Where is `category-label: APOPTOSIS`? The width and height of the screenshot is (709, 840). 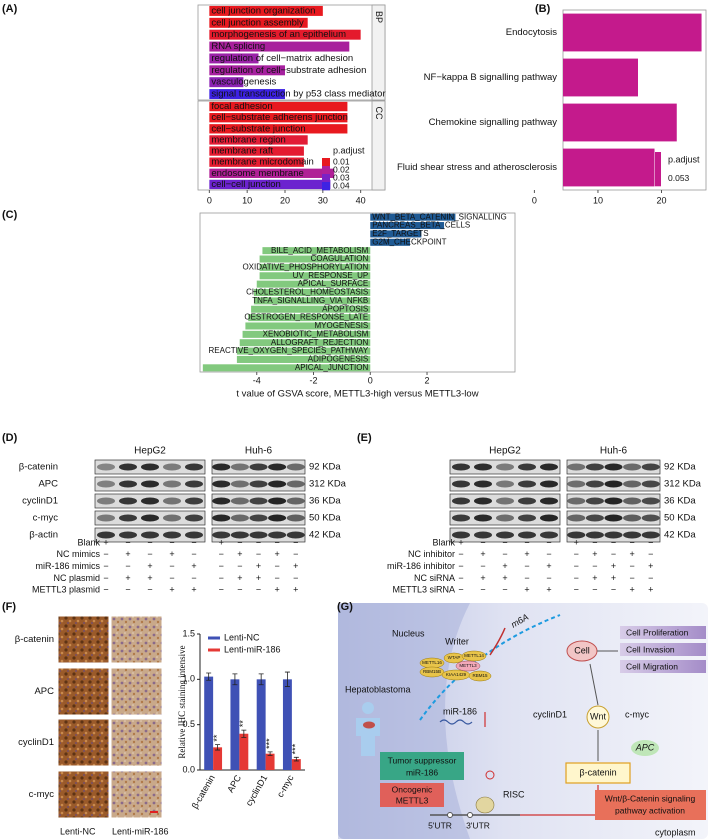
category-label: APOPTOSIS is located at coordinates (345, 308).